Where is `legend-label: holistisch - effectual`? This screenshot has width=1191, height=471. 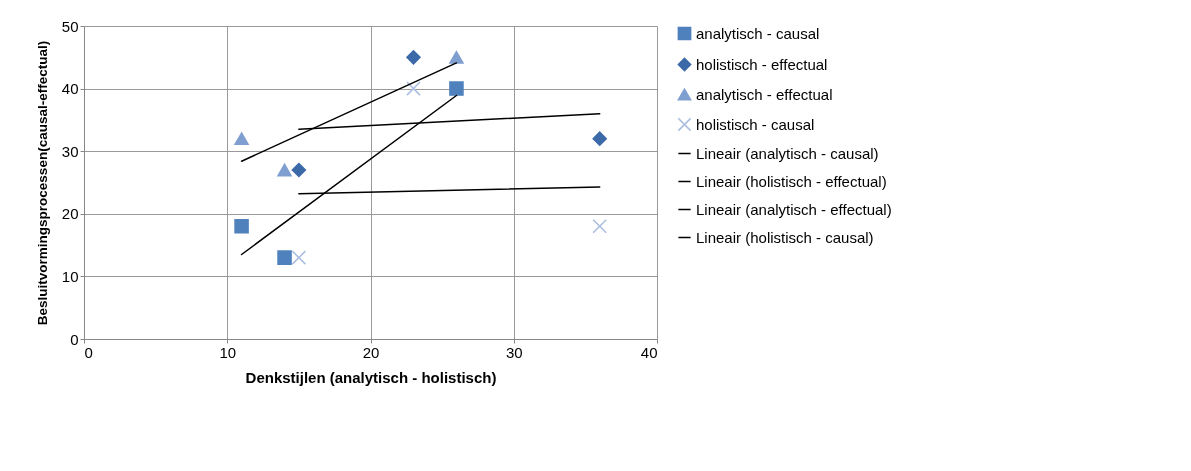
legend-label: holistisch - effectual is located at coordinates (762, 64).